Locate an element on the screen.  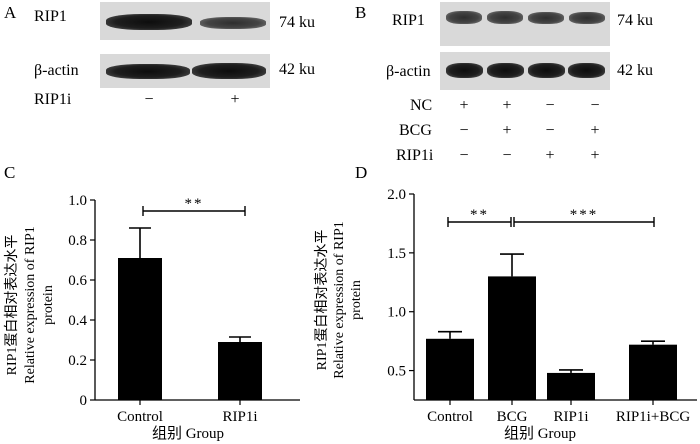
chart-d-y-tick-label: 2.0 is located at coordinates (396, 195).